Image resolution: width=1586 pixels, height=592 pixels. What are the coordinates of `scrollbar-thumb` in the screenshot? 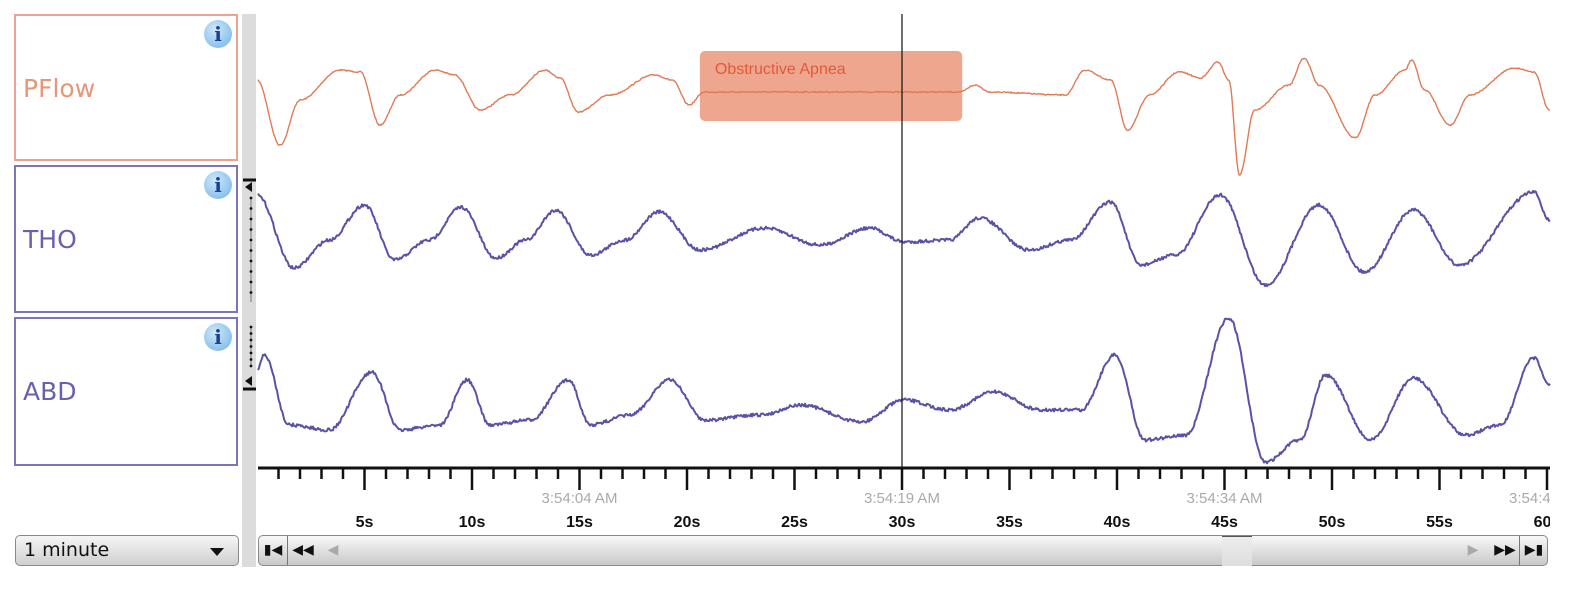 It's located at (1237, 551).